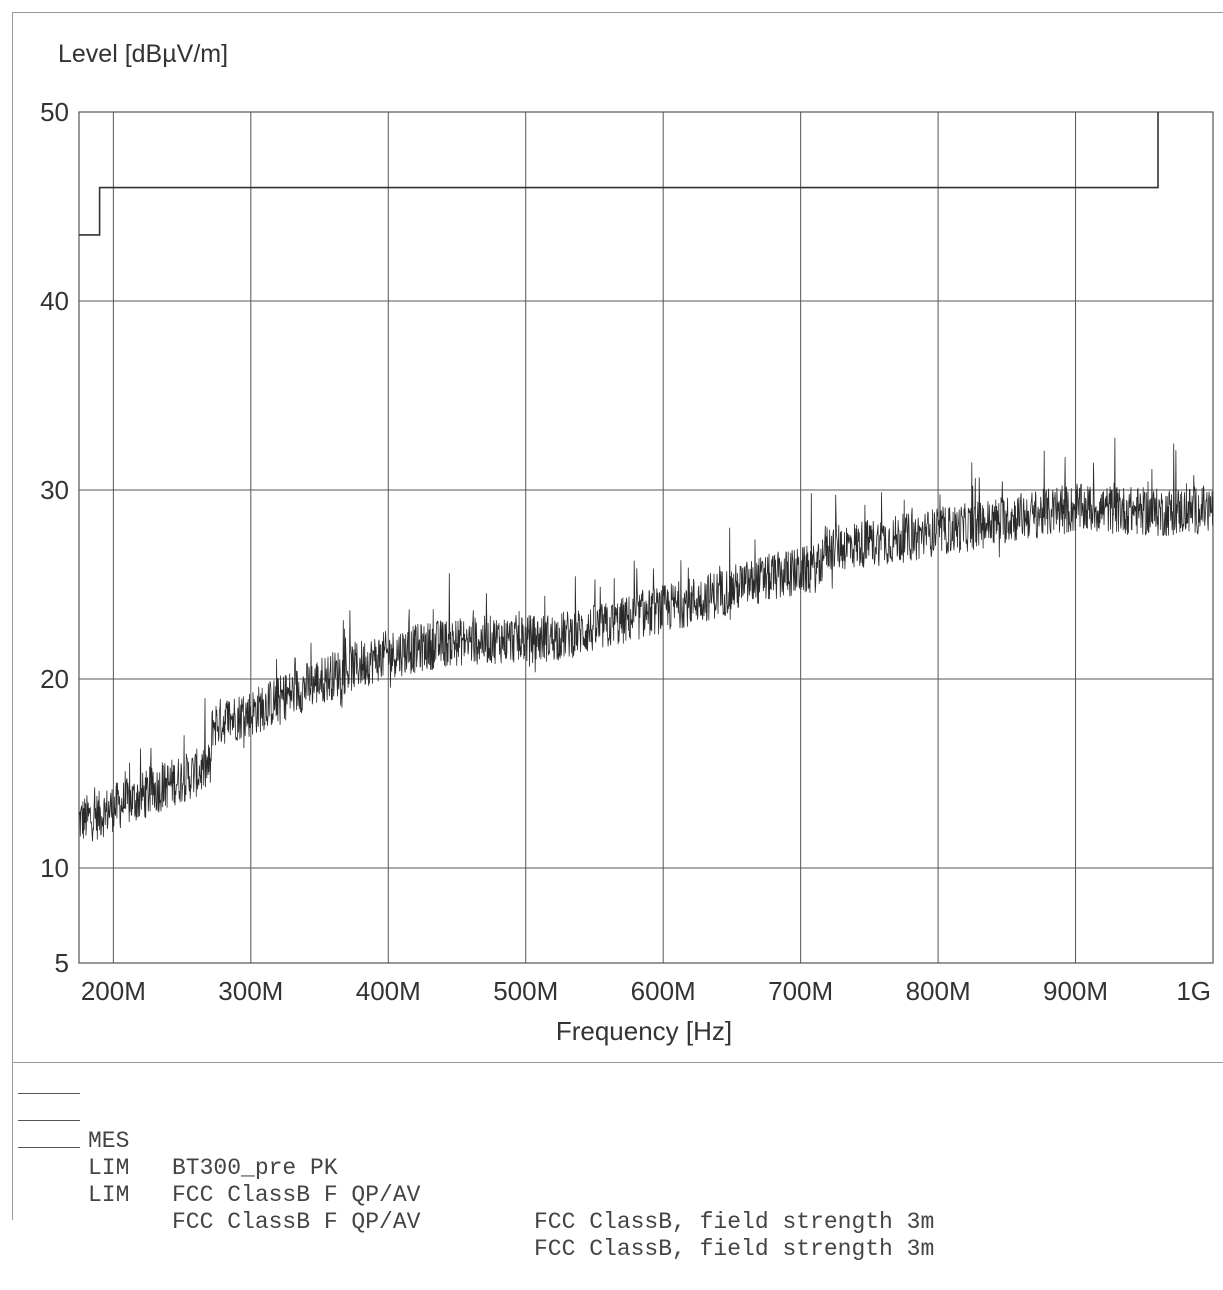 The image size is (1223, 1290). Describe the element at coordinates (617, 1062) in the screenshot. I see `legend-separator` at that location.